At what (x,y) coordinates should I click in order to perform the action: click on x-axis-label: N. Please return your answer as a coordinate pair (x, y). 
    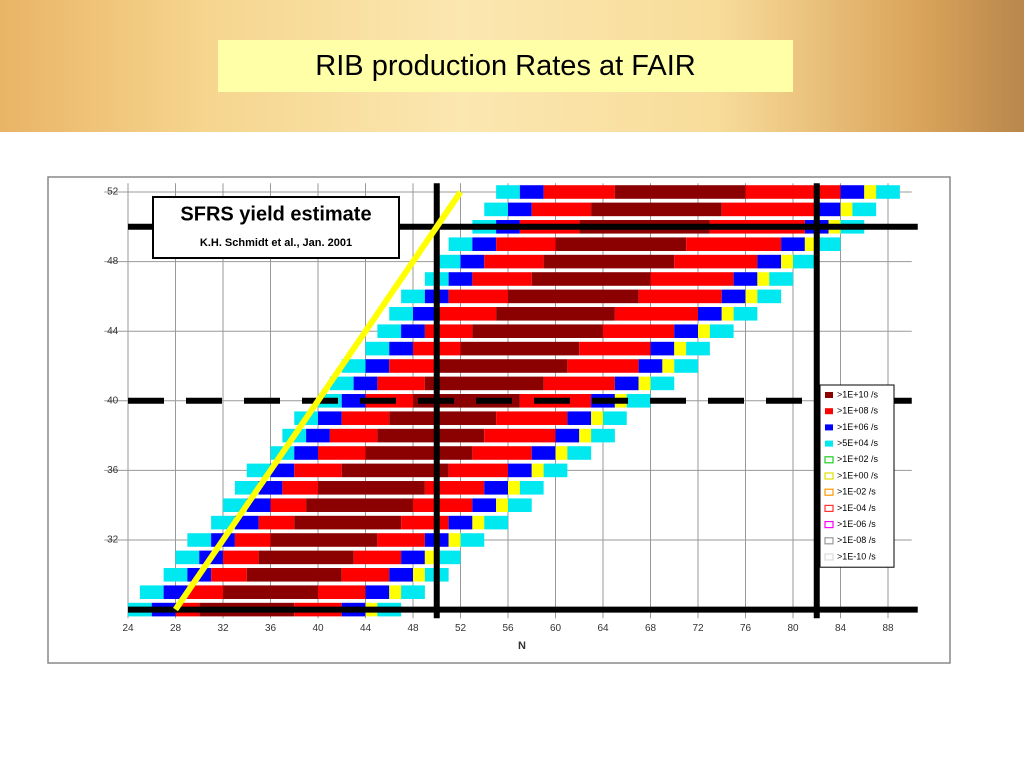
    Looking at the image, I should click on (522, 646).